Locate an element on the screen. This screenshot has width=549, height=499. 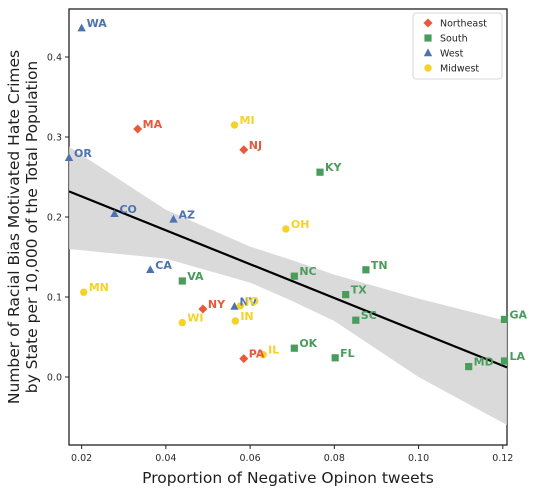
point-nc is located at coordinates (294, 276).